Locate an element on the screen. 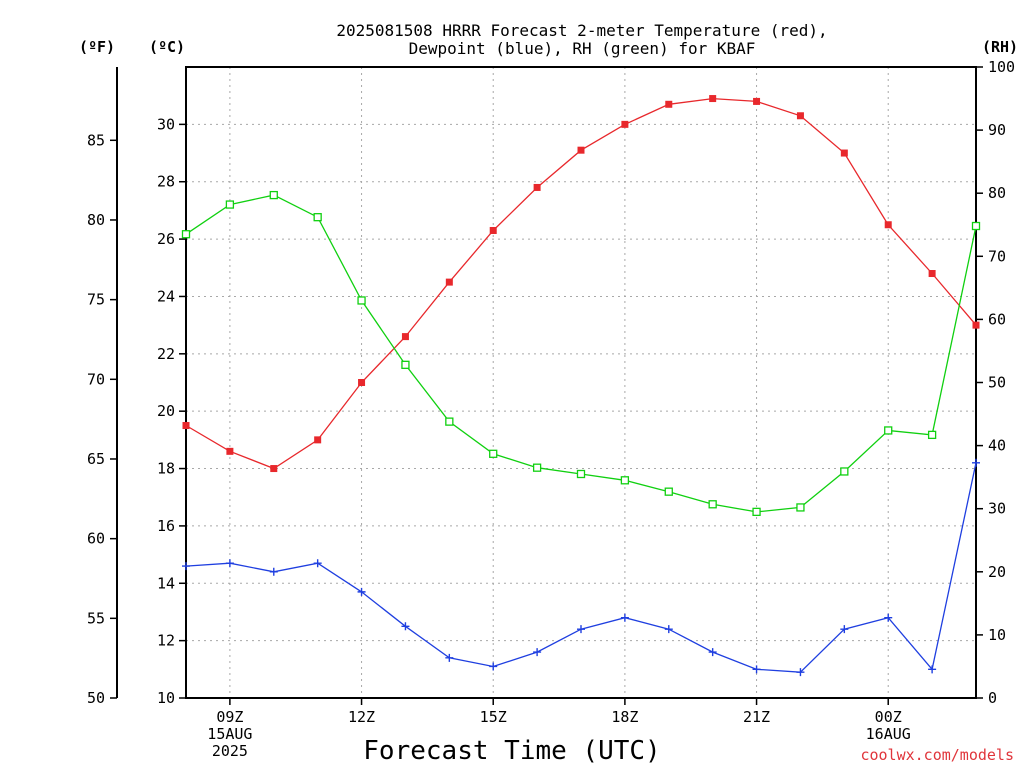  x-tick-label: 00Z 16AUG is located at coordinates (888, 725).